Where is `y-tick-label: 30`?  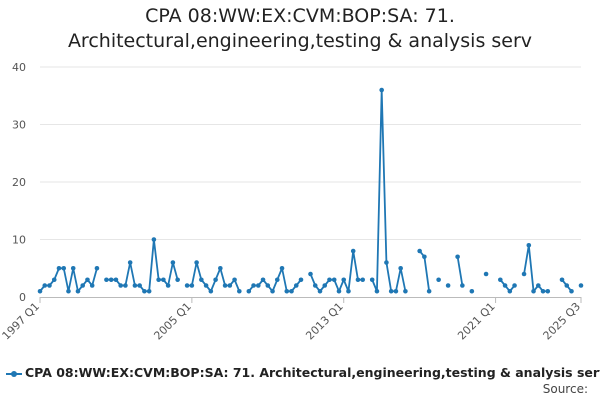
y-tick-label: 30 is located at coordinates (19, 125).